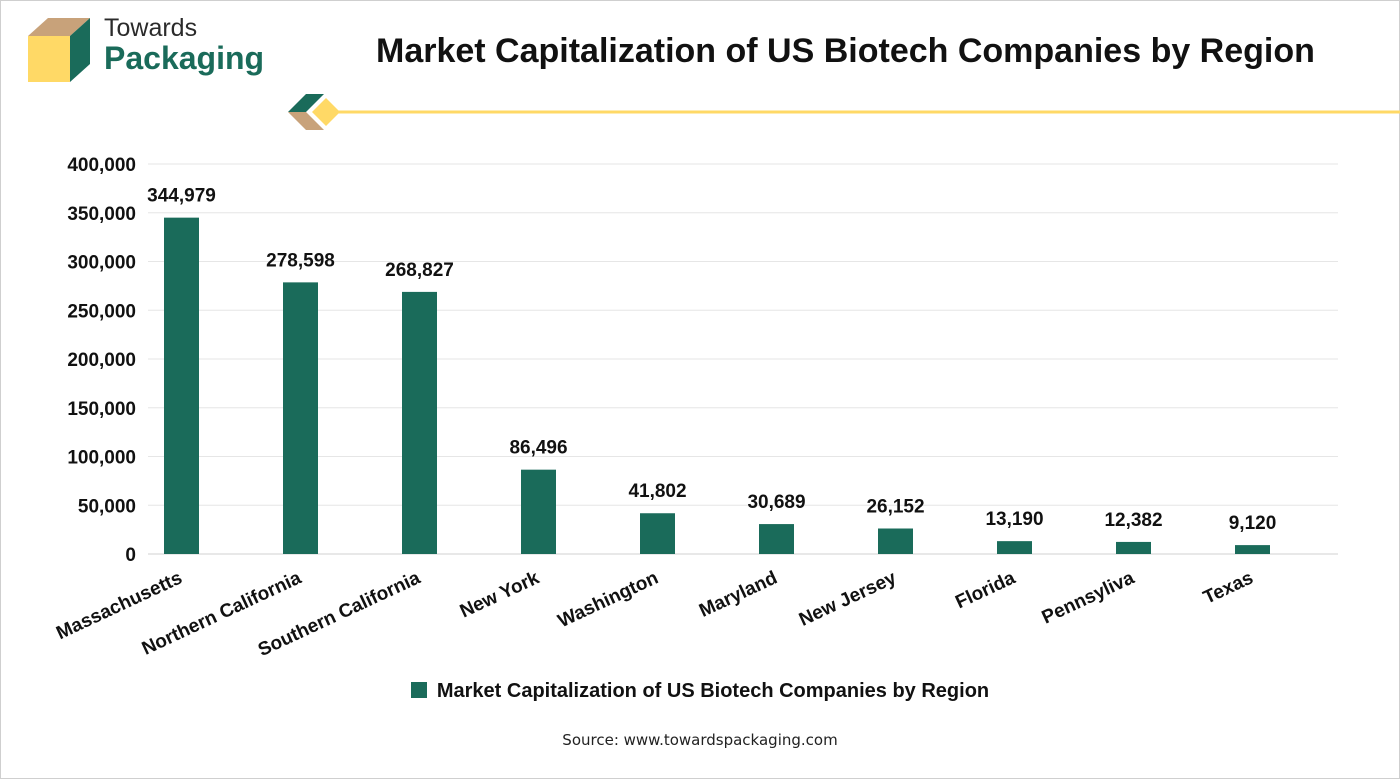  I want to click on data-label: 41,802, so click(657, 491).